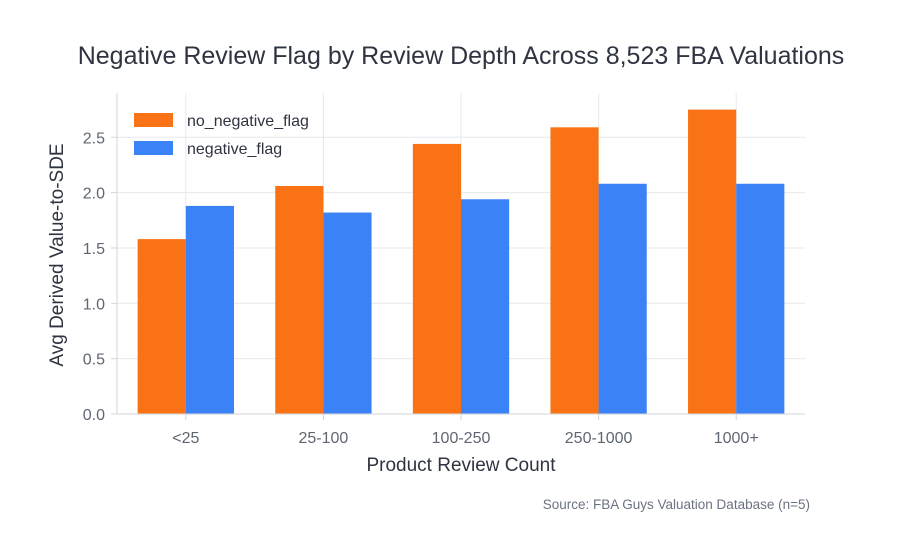 This screenshot has width=921, height=557. I want to click on y-tick-label: 2.0, so click(94, 194).